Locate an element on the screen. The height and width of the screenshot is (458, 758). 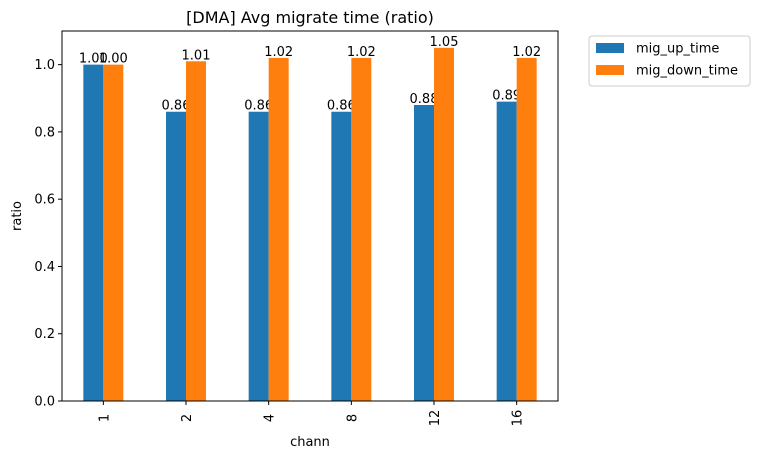
x-tick-label: 1 is located at coordinates (104, 418).